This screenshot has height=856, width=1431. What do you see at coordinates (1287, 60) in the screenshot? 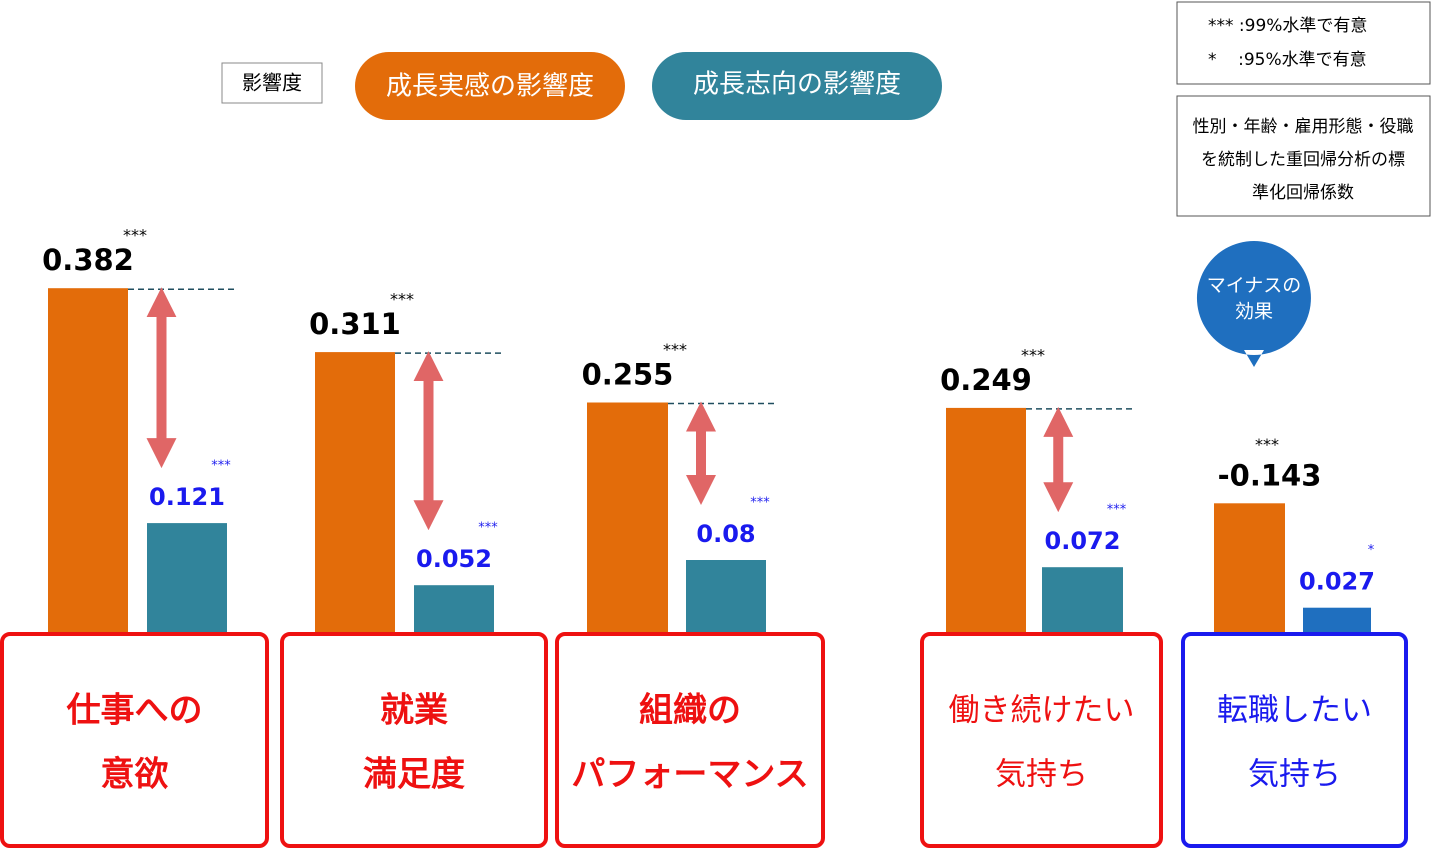
I see `note: * :95%水準で有意` at bounding box center [1287, 60].